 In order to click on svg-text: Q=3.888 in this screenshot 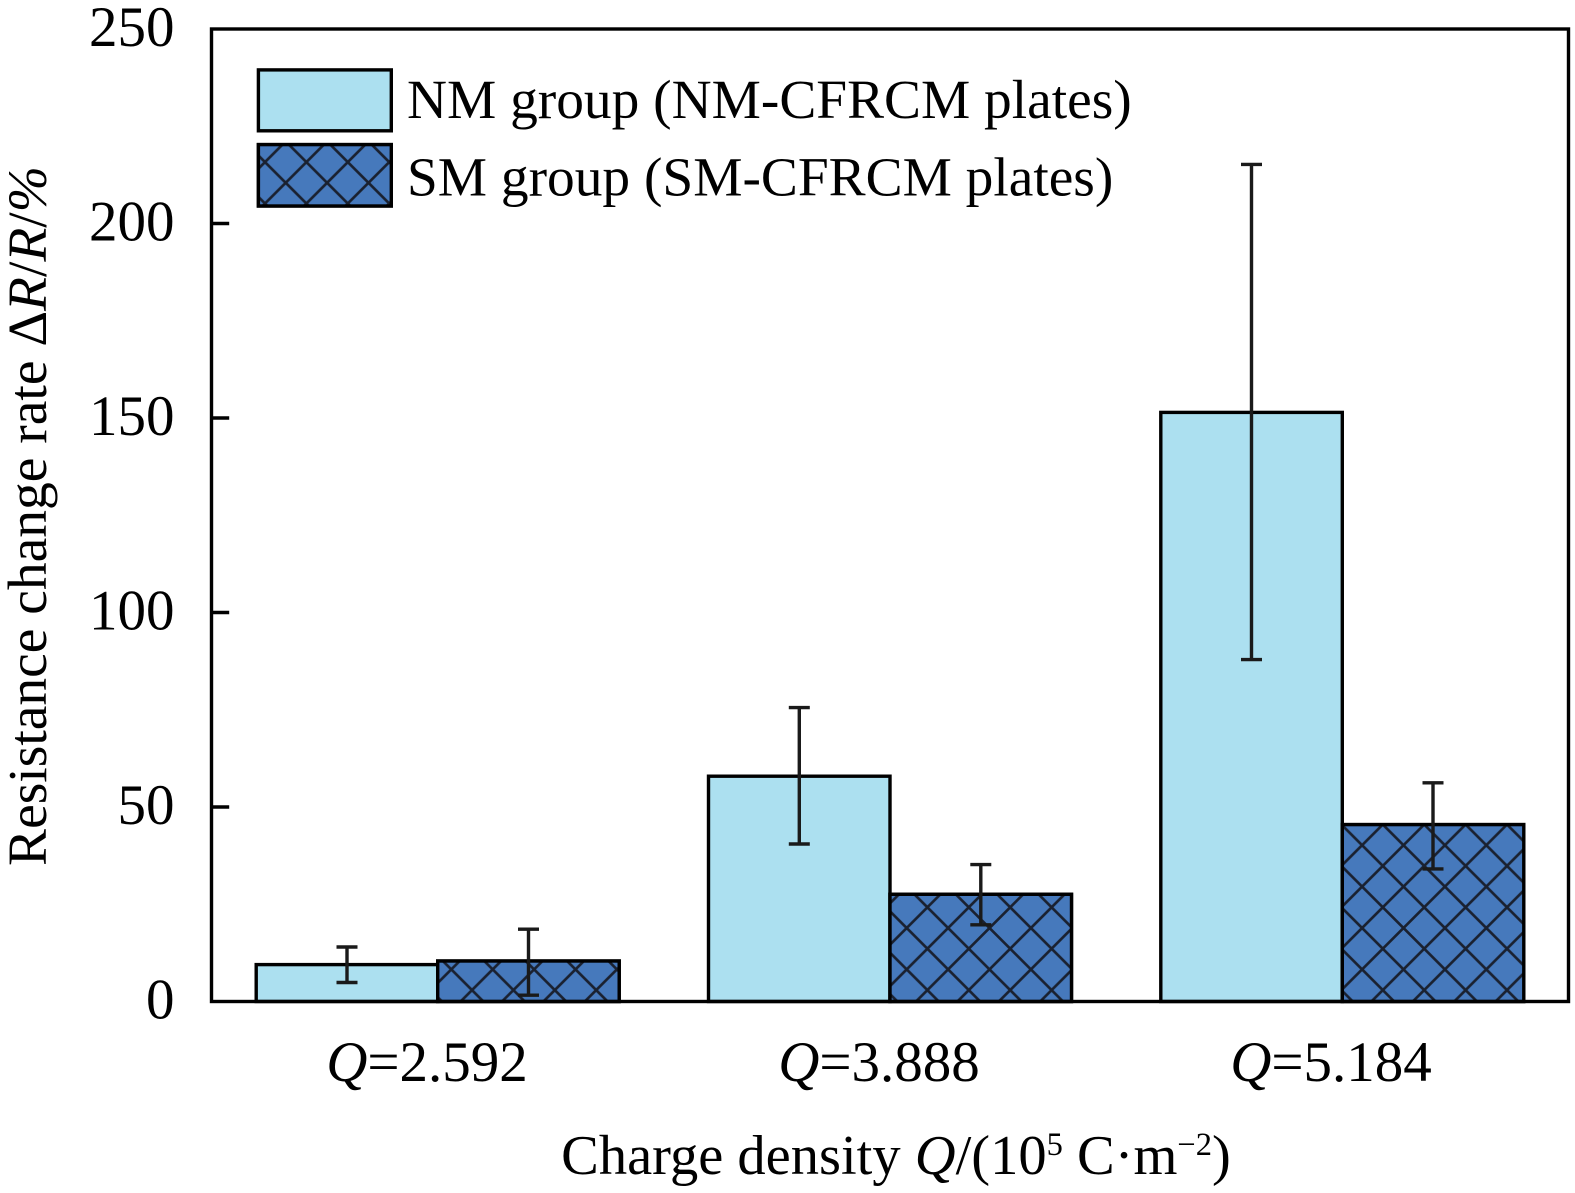, I will do `click(879, 1062)`.